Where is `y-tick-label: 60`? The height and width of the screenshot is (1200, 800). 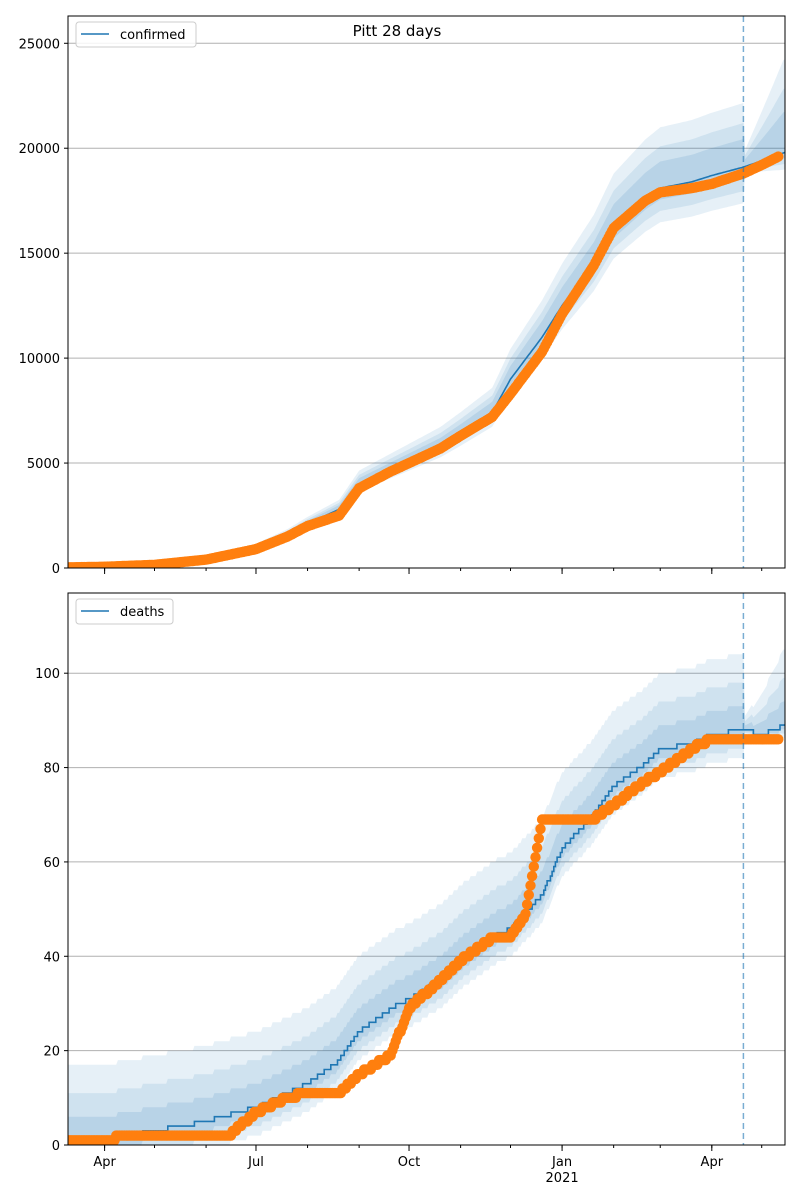 y-tick-label: 60 is located at coordinates (51, 863).